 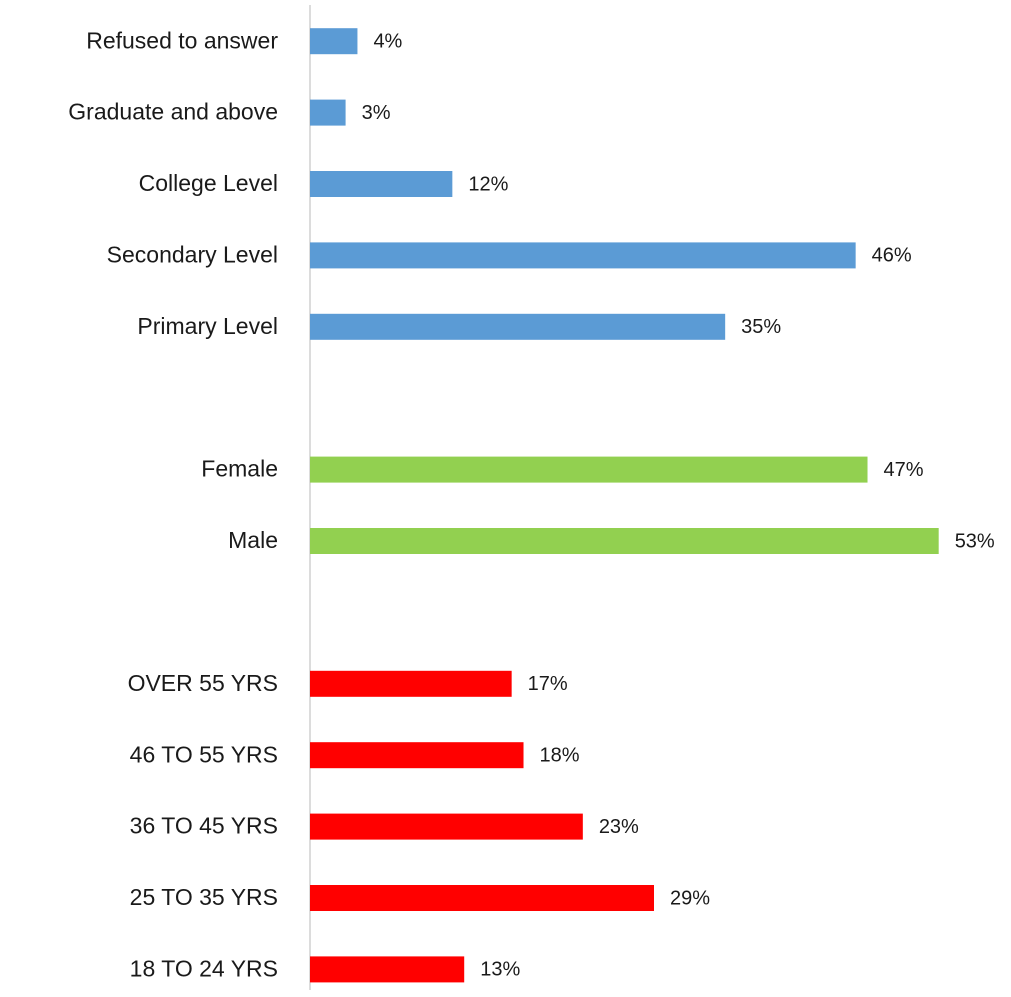 What do you see at coordinates (975, 541) in the screenshot?
I see `value-label: 53%` at bounding box center [975, 541].